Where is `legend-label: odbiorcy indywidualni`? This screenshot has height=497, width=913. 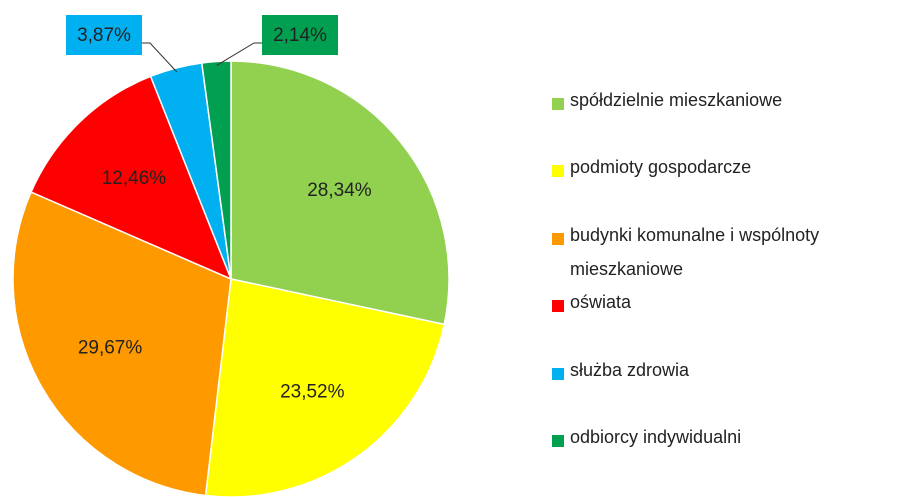
legend-label: odbiorcy indywidualni is located at coordinates (656, 437).